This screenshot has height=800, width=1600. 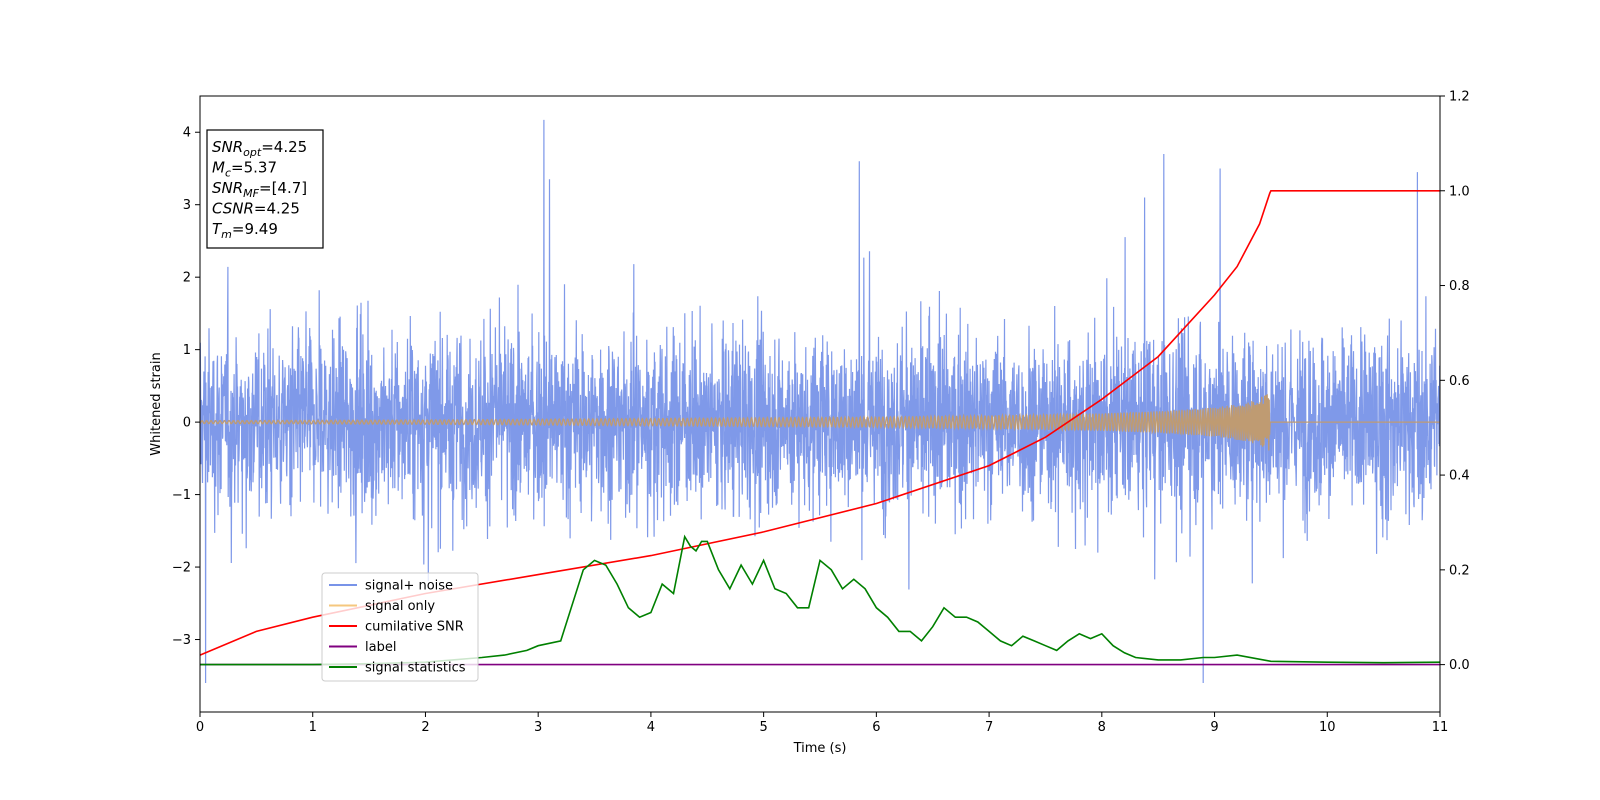 I want to click on x-tick-label: 7, so click(x=989, y=727).